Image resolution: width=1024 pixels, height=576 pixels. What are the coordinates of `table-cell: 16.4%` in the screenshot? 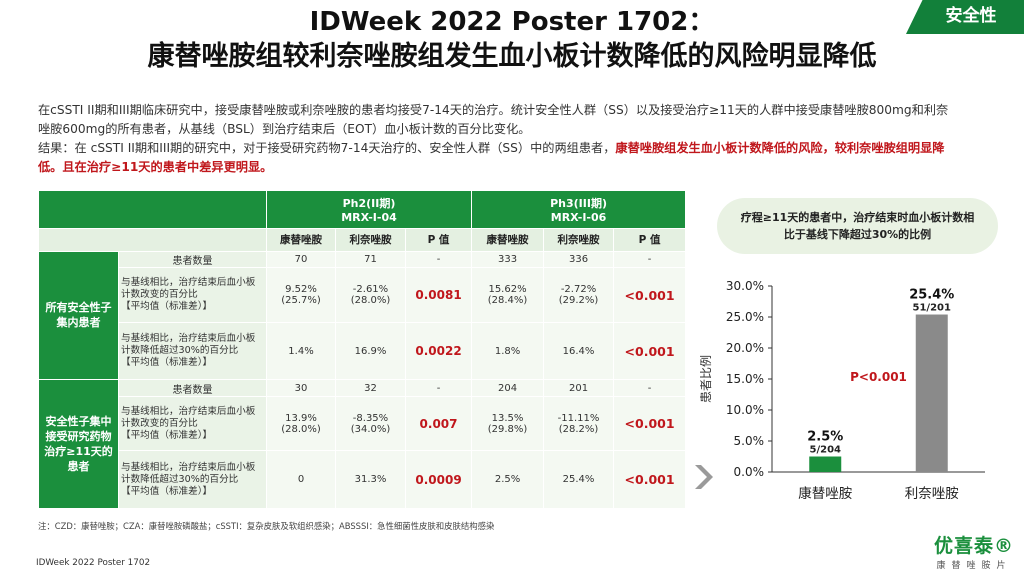 It's located at (579, 351).